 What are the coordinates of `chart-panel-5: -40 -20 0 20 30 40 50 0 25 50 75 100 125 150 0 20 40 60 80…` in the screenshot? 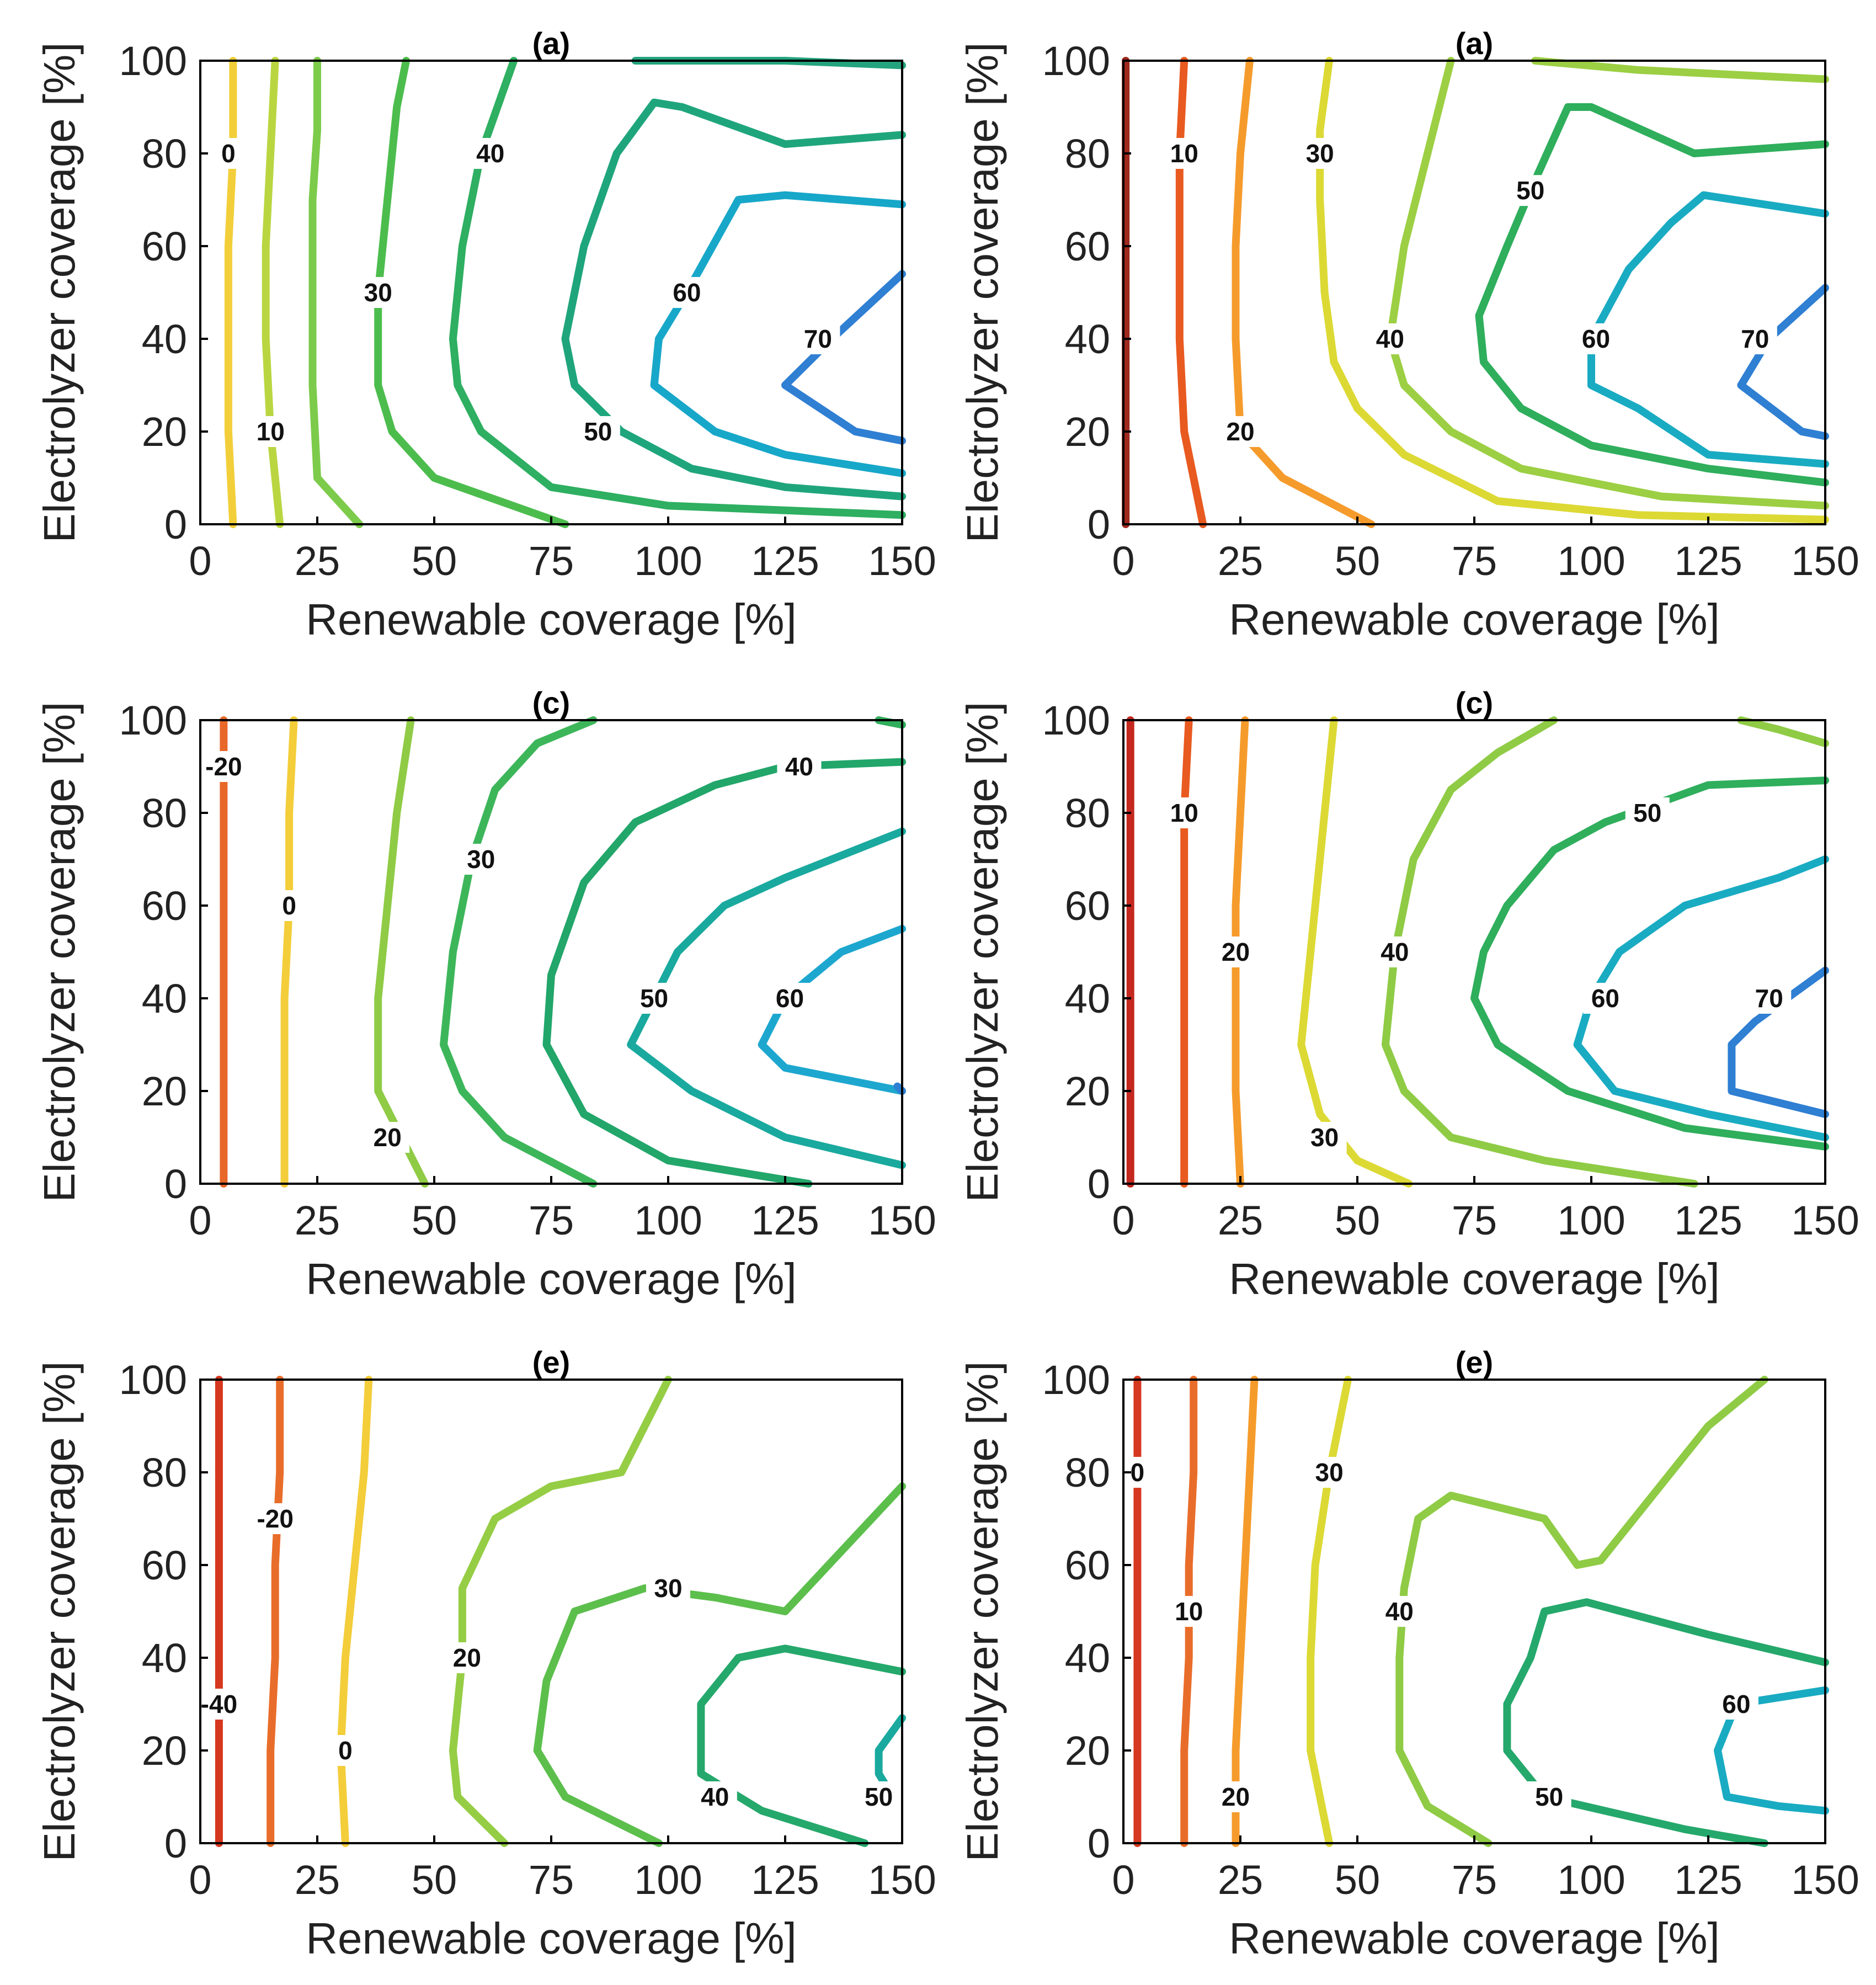 It's located at (485, 1654).